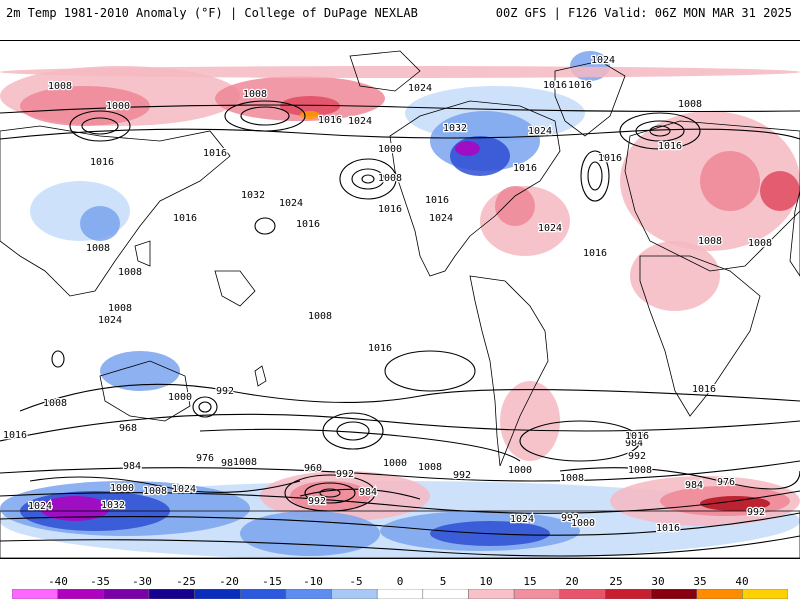 This screenshot has height=600, width=800. Describe the element at coordinates (58, 581) in the screenshot. I see `colorbar-tick-label: -40` at that location.